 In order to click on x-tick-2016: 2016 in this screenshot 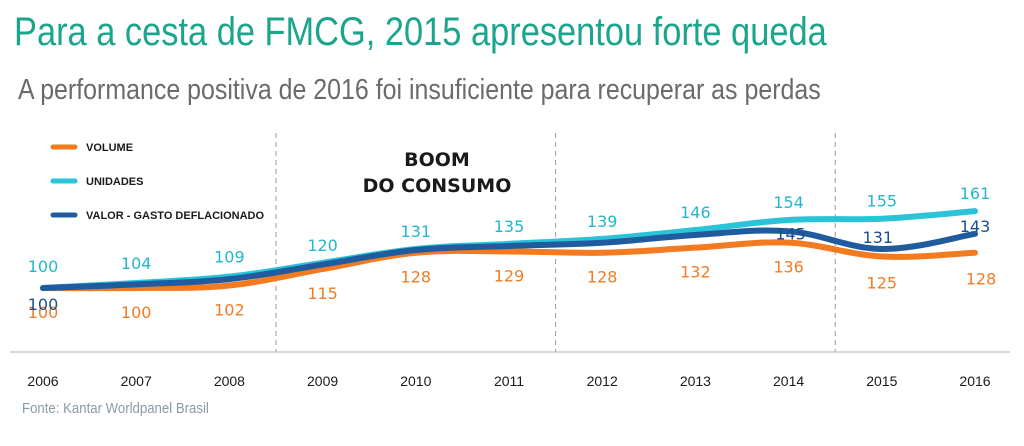, I will do `click(974, 381)`.